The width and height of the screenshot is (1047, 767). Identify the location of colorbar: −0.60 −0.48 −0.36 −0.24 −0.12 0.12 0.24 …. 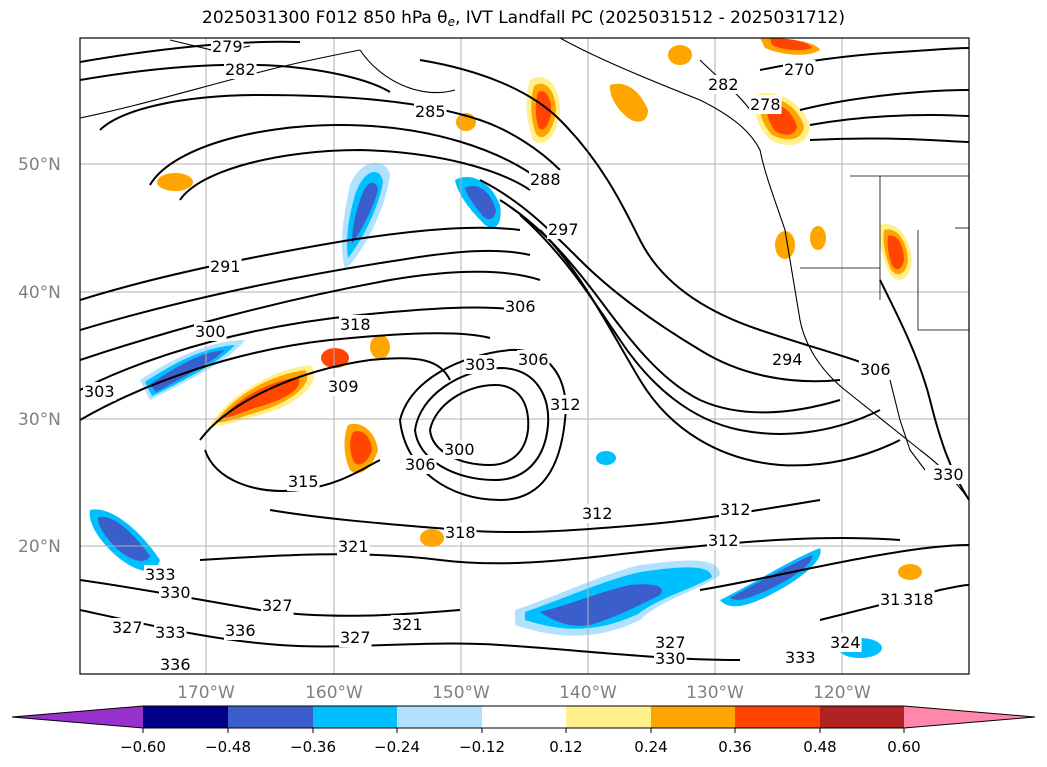
(523, 730).